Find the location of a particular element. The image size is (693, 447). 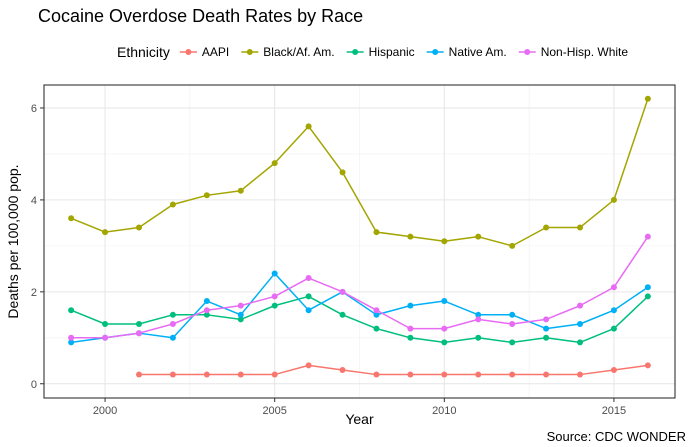

y-axis-title: Deaths per 100,000 pop. is located at coordinates (13, 241).